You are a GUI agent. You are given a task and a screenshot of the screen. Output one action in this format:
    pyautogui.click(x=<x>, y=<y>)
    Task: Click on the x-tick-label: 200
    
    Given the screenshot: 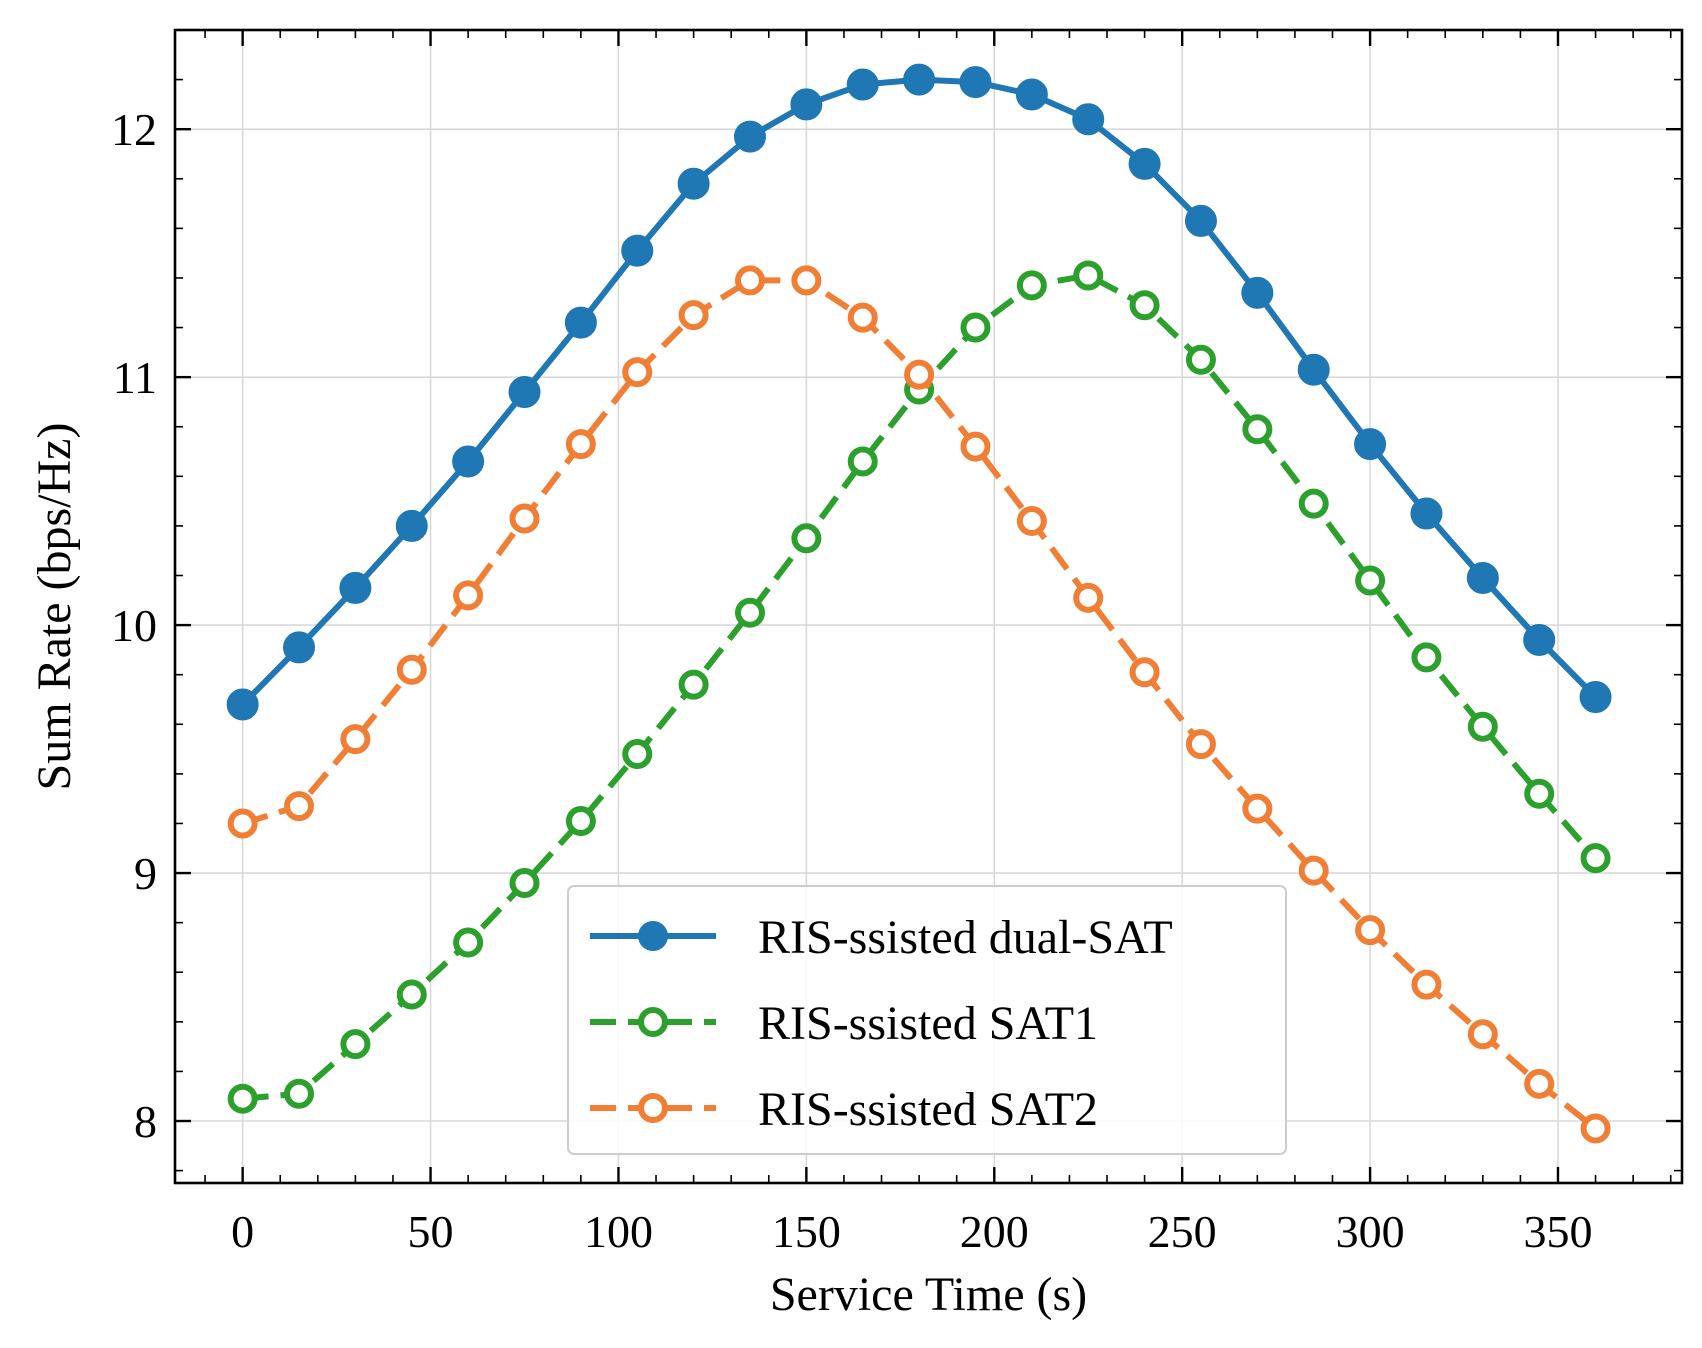 What is the action you would take?
    pyautogui.click(x=994, y=1231)
    